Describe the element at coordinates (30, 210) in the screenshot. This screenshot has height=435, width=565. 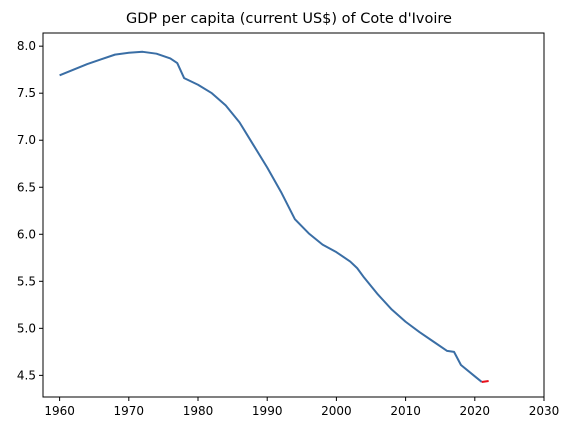
I see `y-axis: 4.5 5.0 5.5 6.0 6.5 7.0 7.5 8.0` at that location.